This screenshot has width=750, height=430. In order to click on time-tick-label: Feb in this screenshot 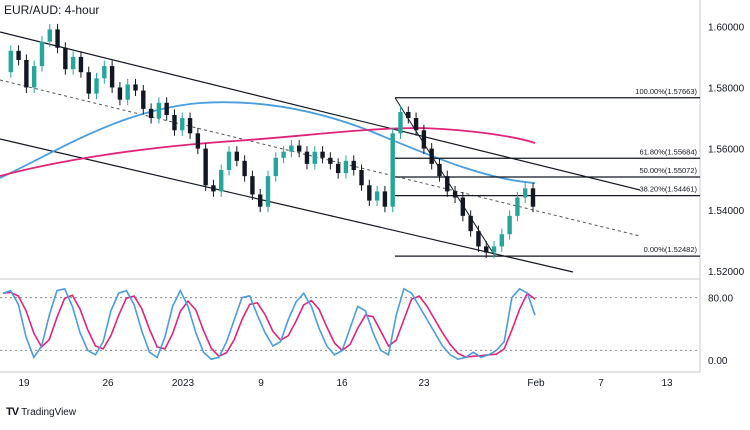, I will do `click(536, 383)`.